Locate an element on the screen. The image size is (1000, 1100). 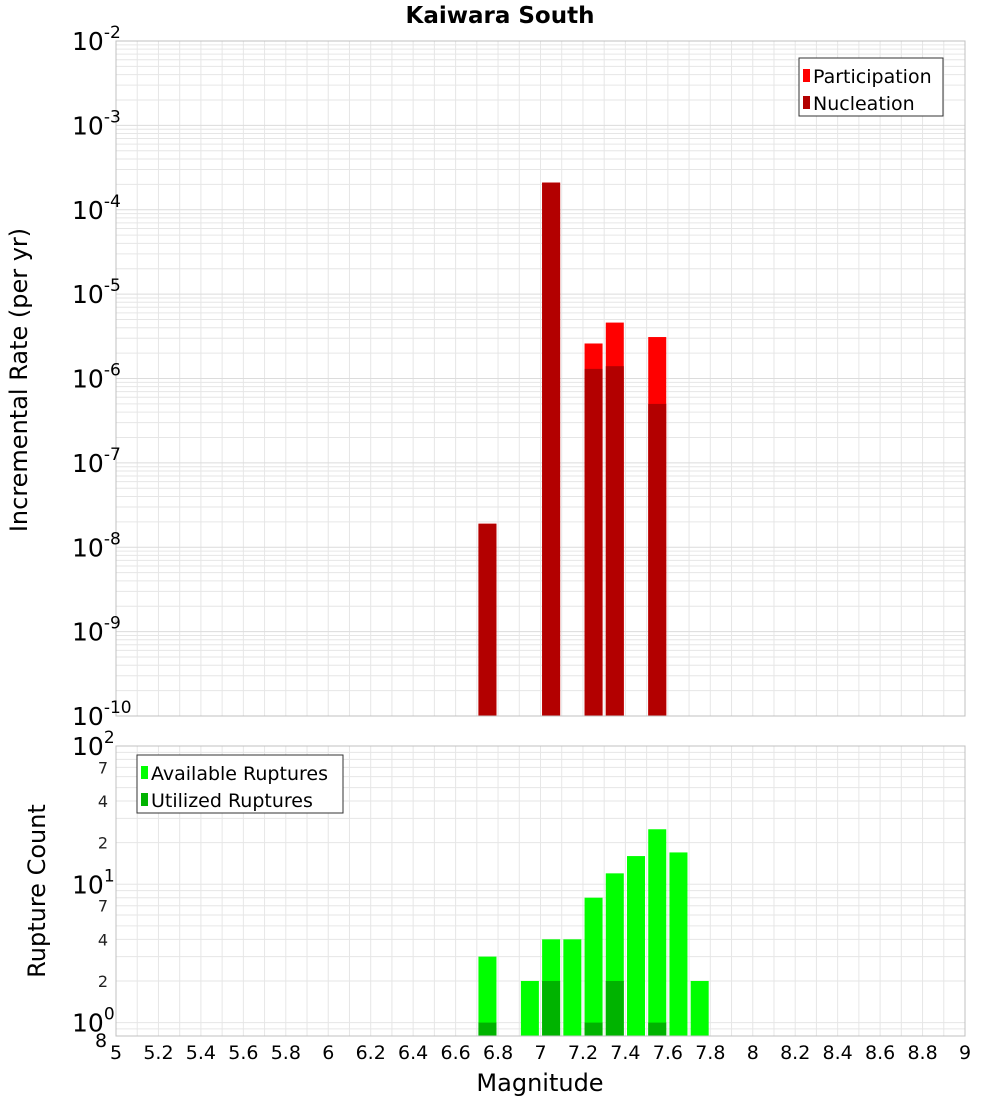
x-tick-label: 7 is located at coordinates (540, 1053).